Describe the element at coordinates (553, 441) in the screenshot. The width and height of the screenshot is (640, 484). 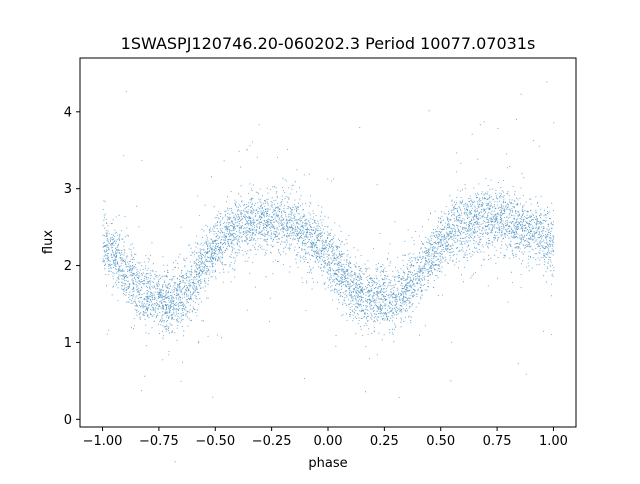
I see `x-tick-label: 1.00` at that location.